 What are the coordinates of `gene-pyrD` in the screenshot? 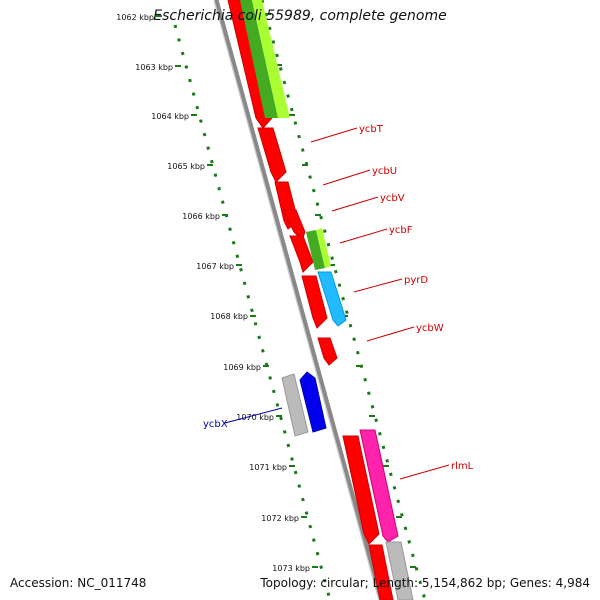 It's located at (314, 302).